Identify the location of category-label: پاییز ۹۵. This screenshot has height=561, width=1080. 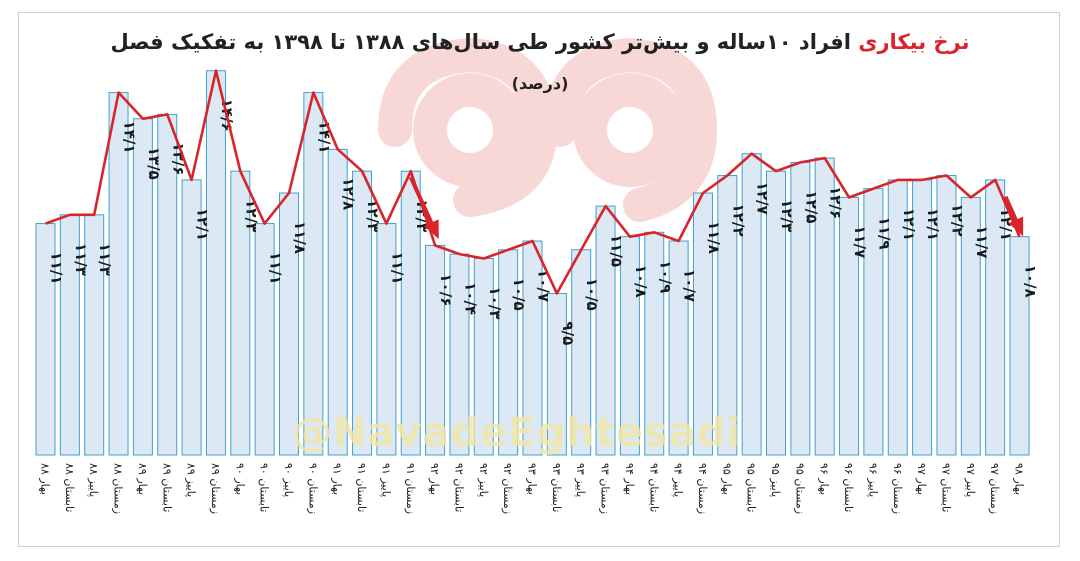
(775, 480).